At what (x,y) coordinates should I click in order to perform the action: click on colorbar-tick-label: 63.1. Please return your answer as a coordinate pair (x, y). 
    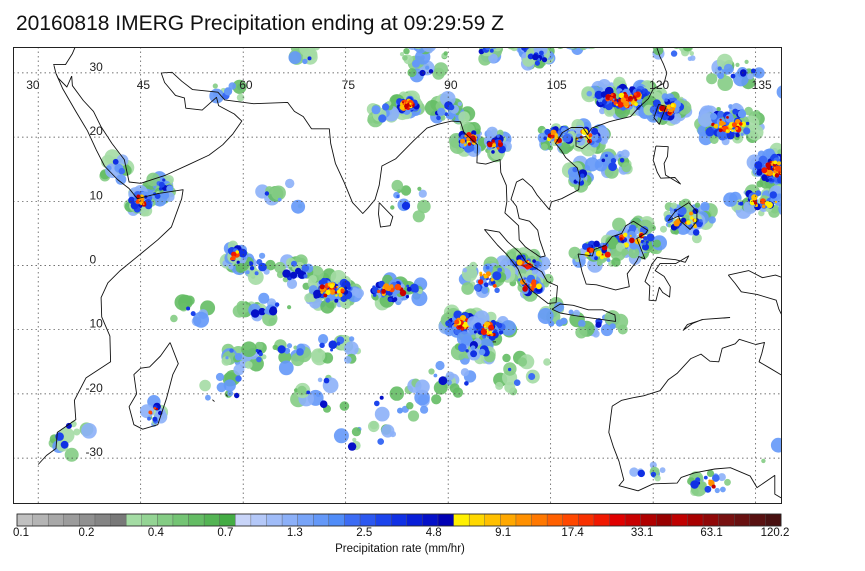
    Looking at the image, I should click on (711, 533).